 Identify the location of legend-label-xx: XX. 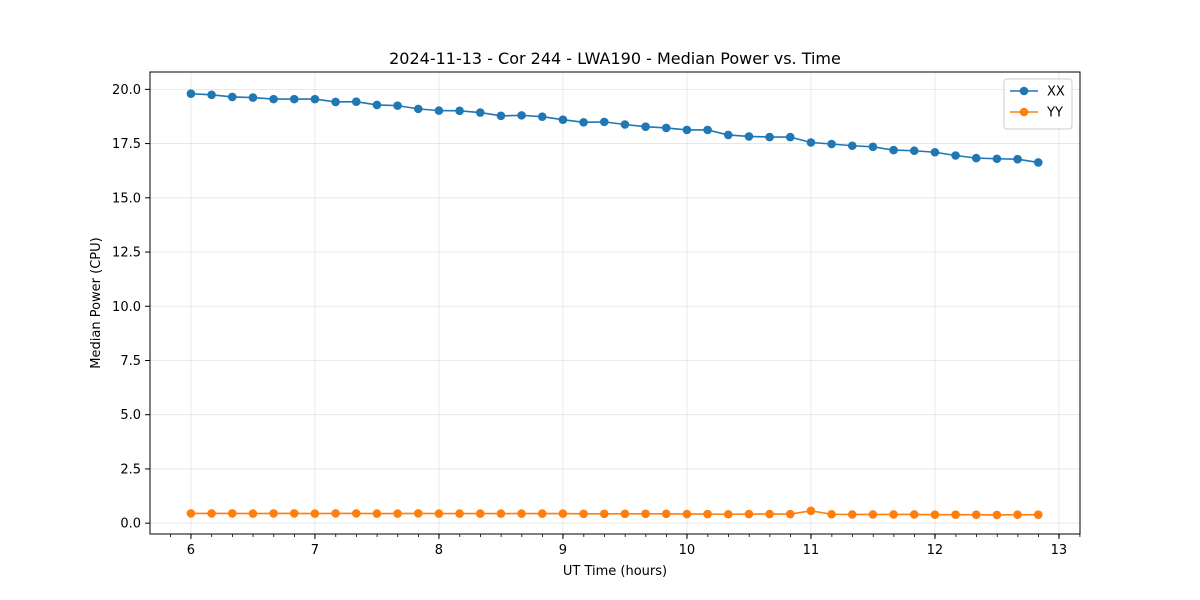
(1056, 92).